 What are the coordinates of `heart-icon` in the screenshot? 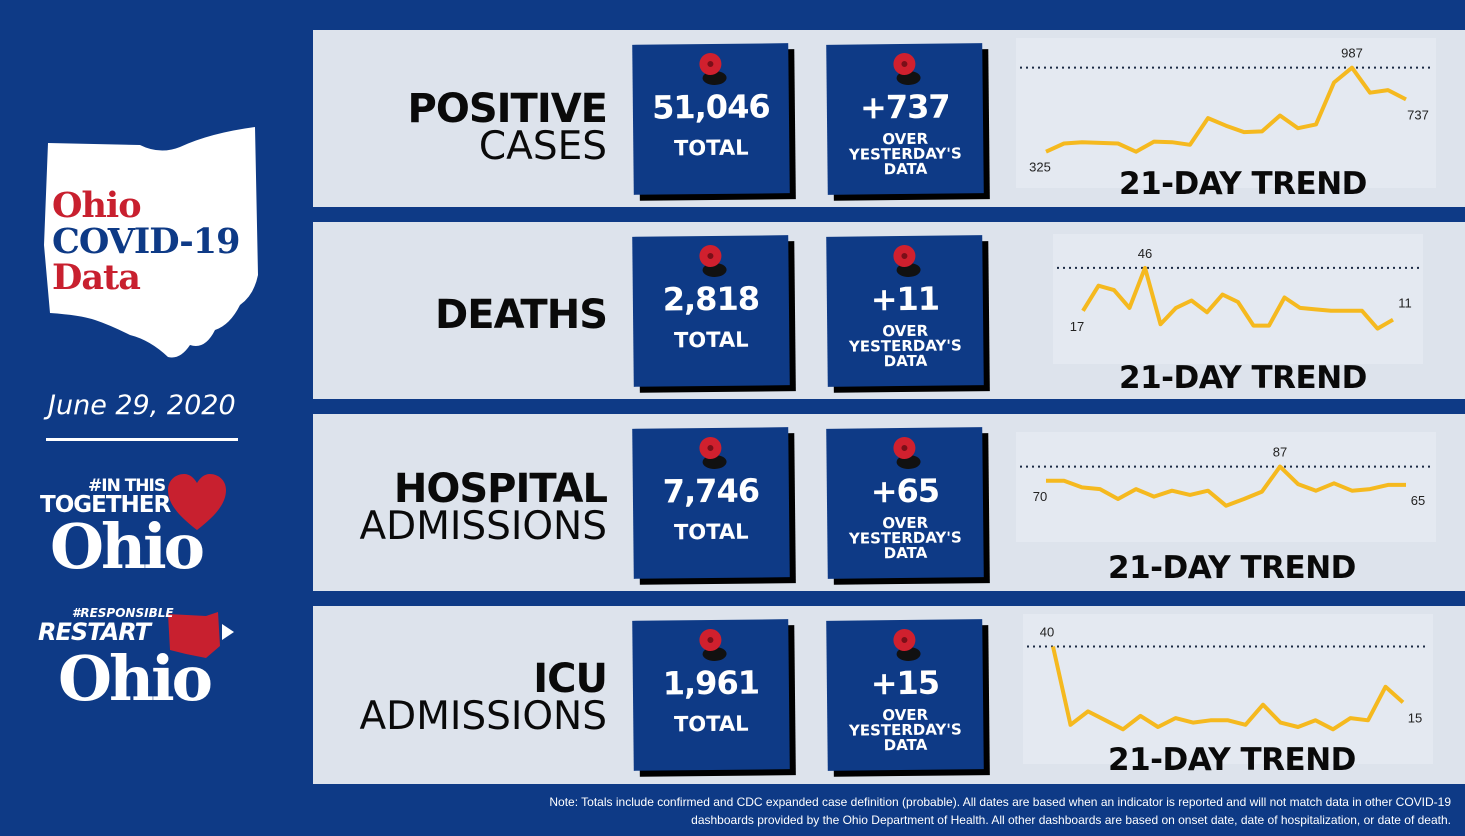 It's located at (197, 502).